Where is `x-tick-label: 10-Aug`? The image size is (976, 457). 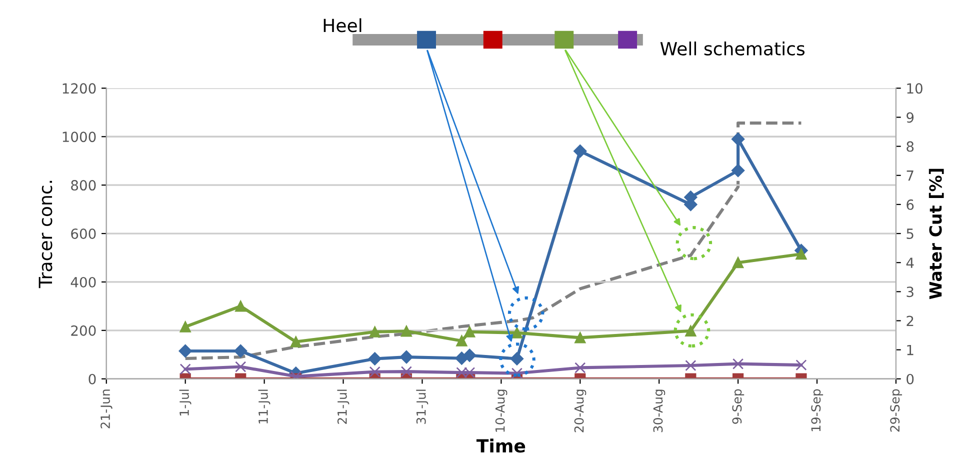 x-tick-label: 10-Aug is located at coordinates (501, 411).